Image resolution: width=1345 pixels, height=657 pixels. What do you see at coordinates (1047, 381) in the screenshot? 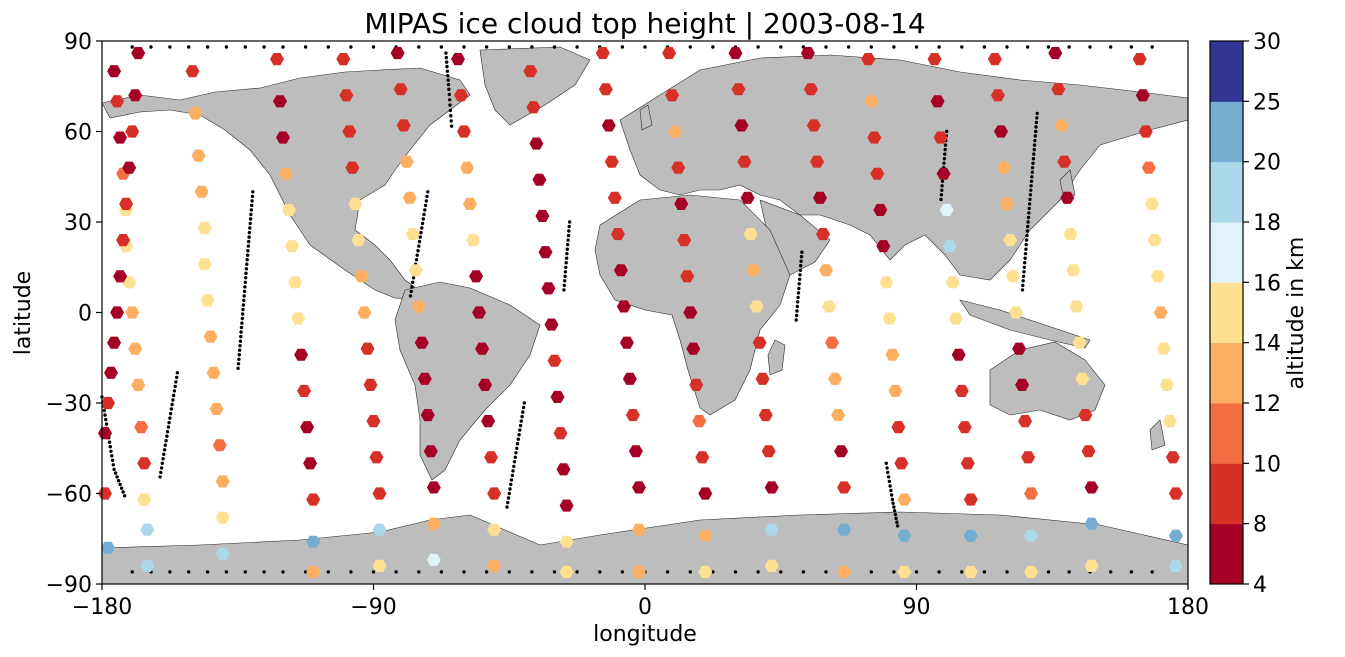
I see `land-australia` at bounding box center [1047, 381].